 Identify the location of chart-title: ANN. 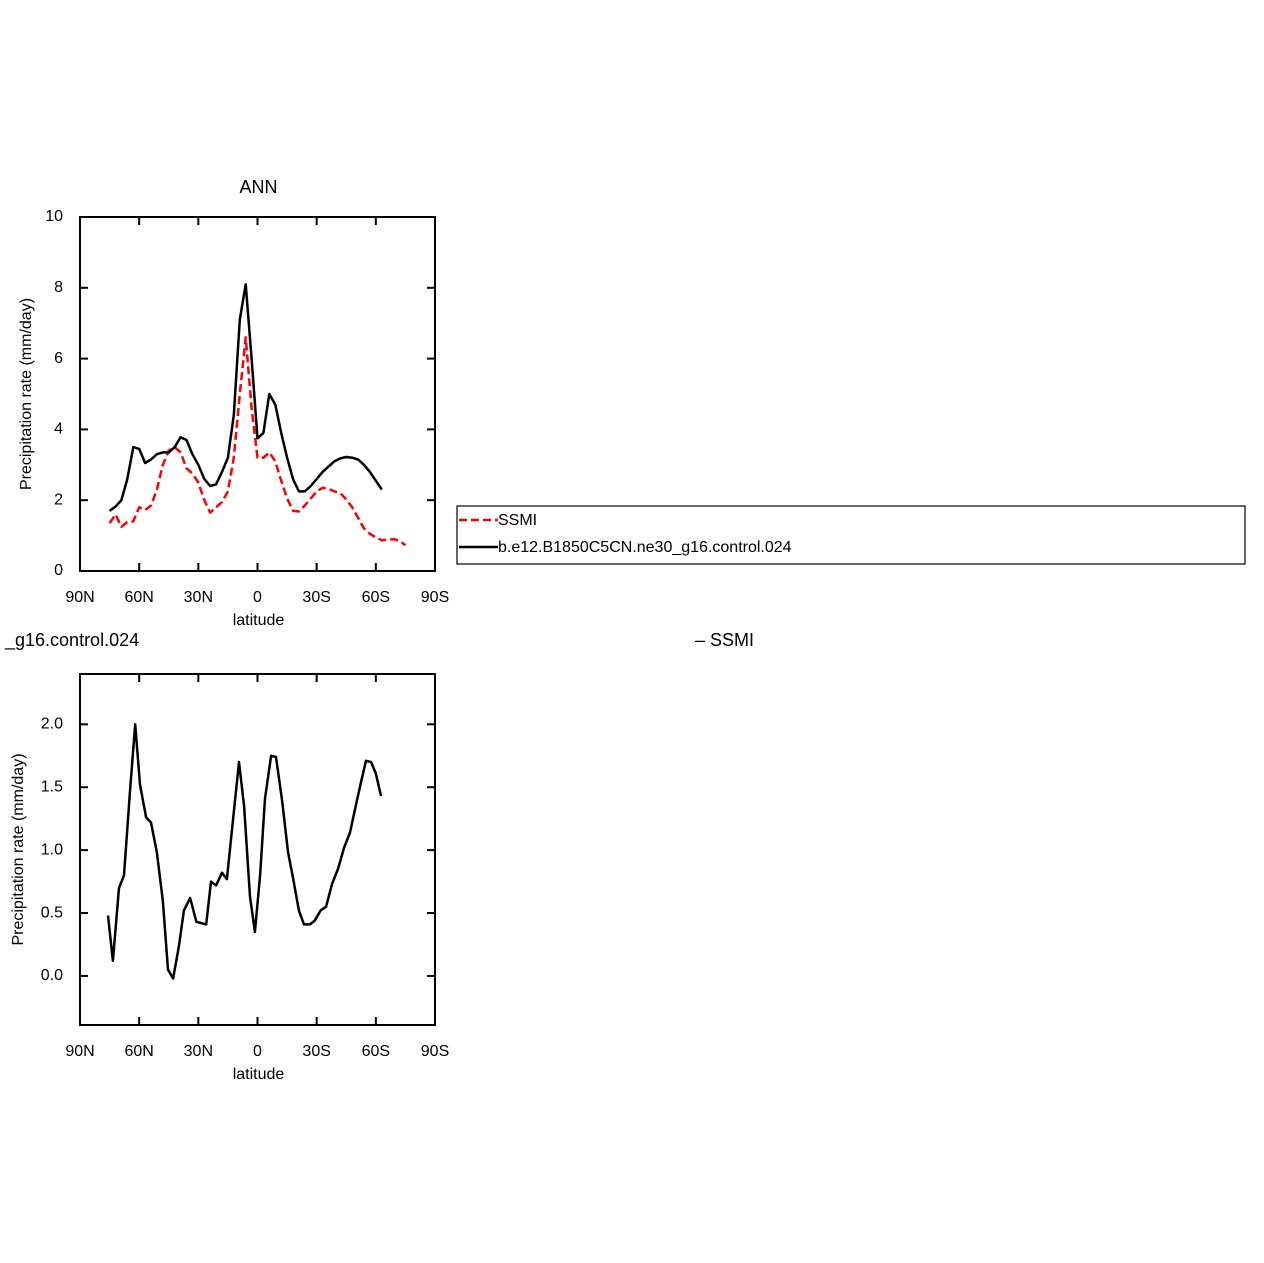
(258, 187).